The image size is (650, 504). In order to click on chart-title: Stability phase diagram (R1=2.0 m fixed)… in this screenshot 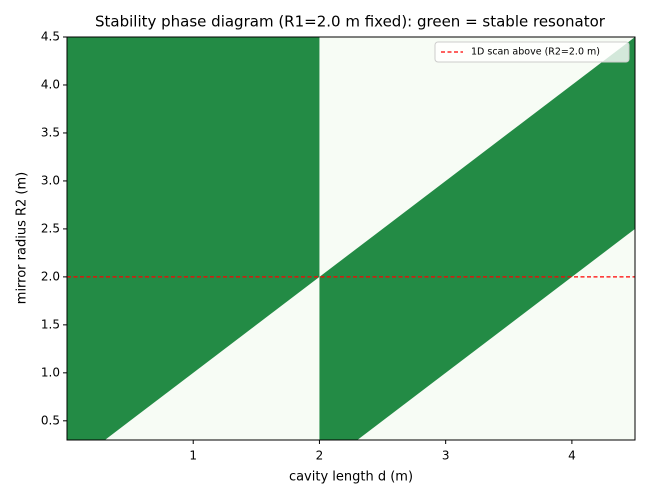, I will do `click(350, 22)`.